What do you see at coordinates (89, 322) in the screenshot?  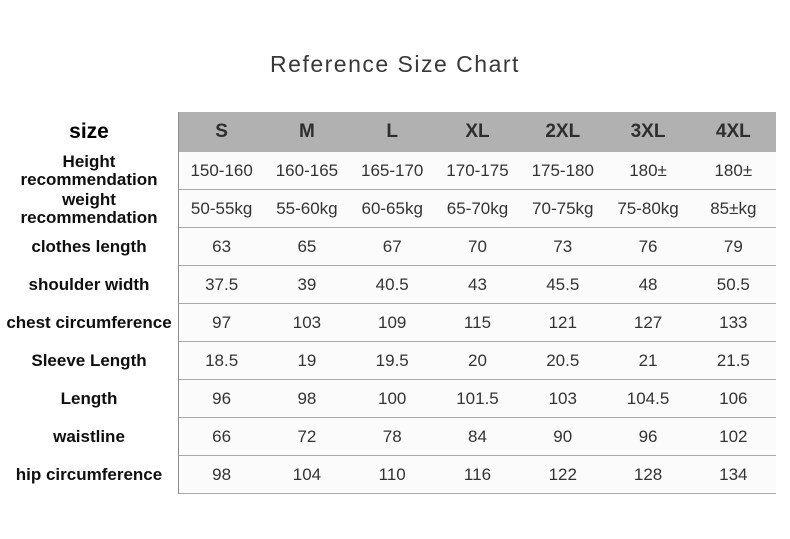 I see `row-label-chest-circumference: chest circumference` at bounding box center [89, 322].